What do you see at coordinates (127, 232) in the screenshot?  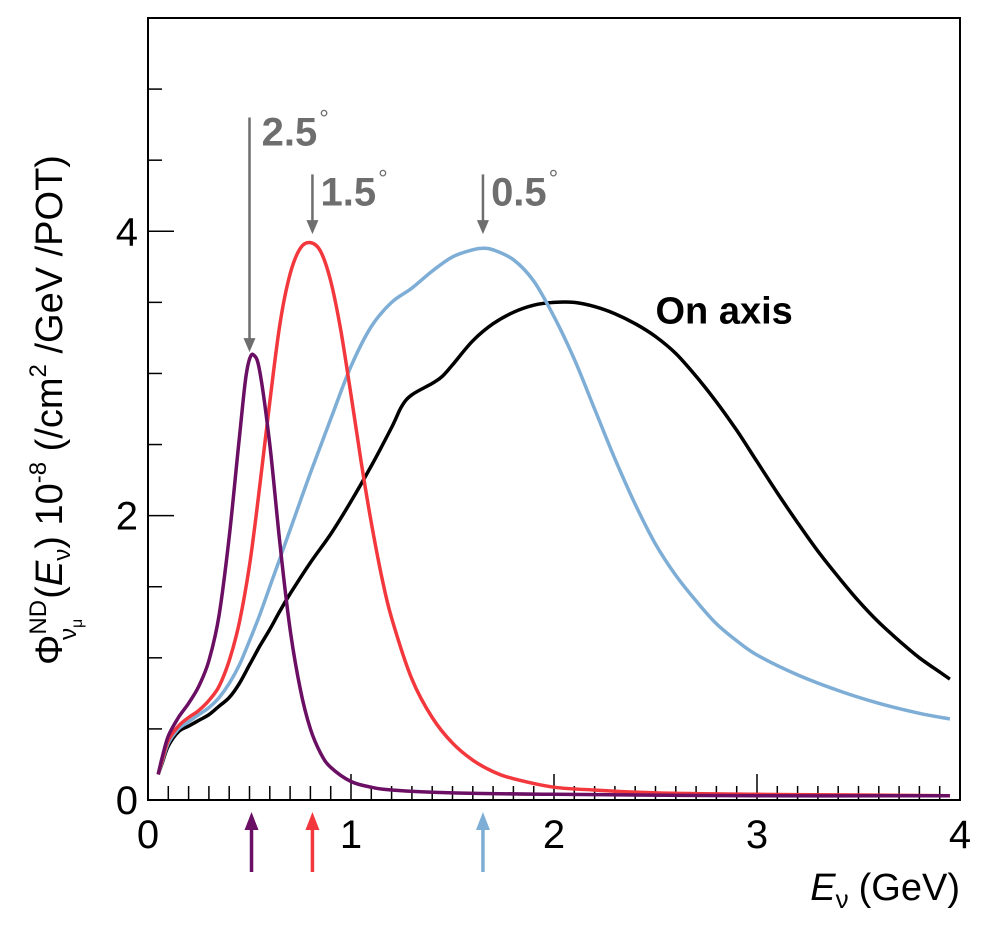 I see `y-tick-label: 4` at bounding box center [127, 232].